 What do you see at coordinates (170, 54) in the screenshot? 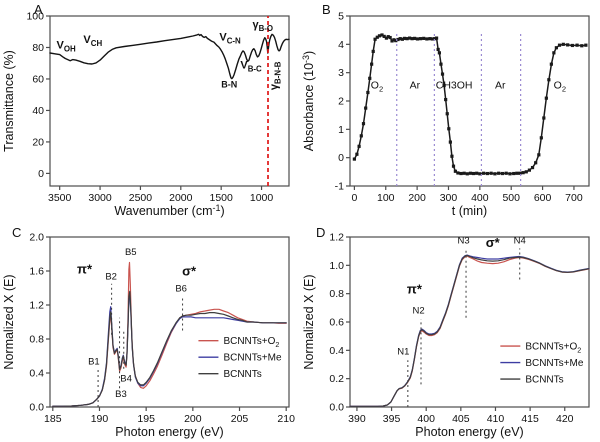
I see `annotations: VOH VCH VC-N B-NVB-C γB-O γB-N-B` at bounding box center [170, 54].